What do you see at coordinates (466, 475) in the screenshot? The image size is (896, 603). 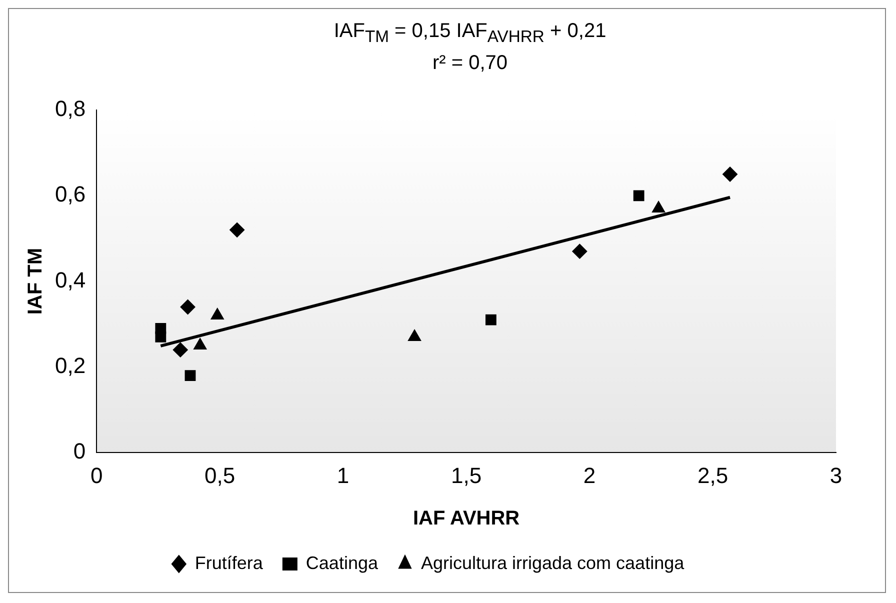 I see `x-tick-label: 1,5` at bounding box center [466, 475].